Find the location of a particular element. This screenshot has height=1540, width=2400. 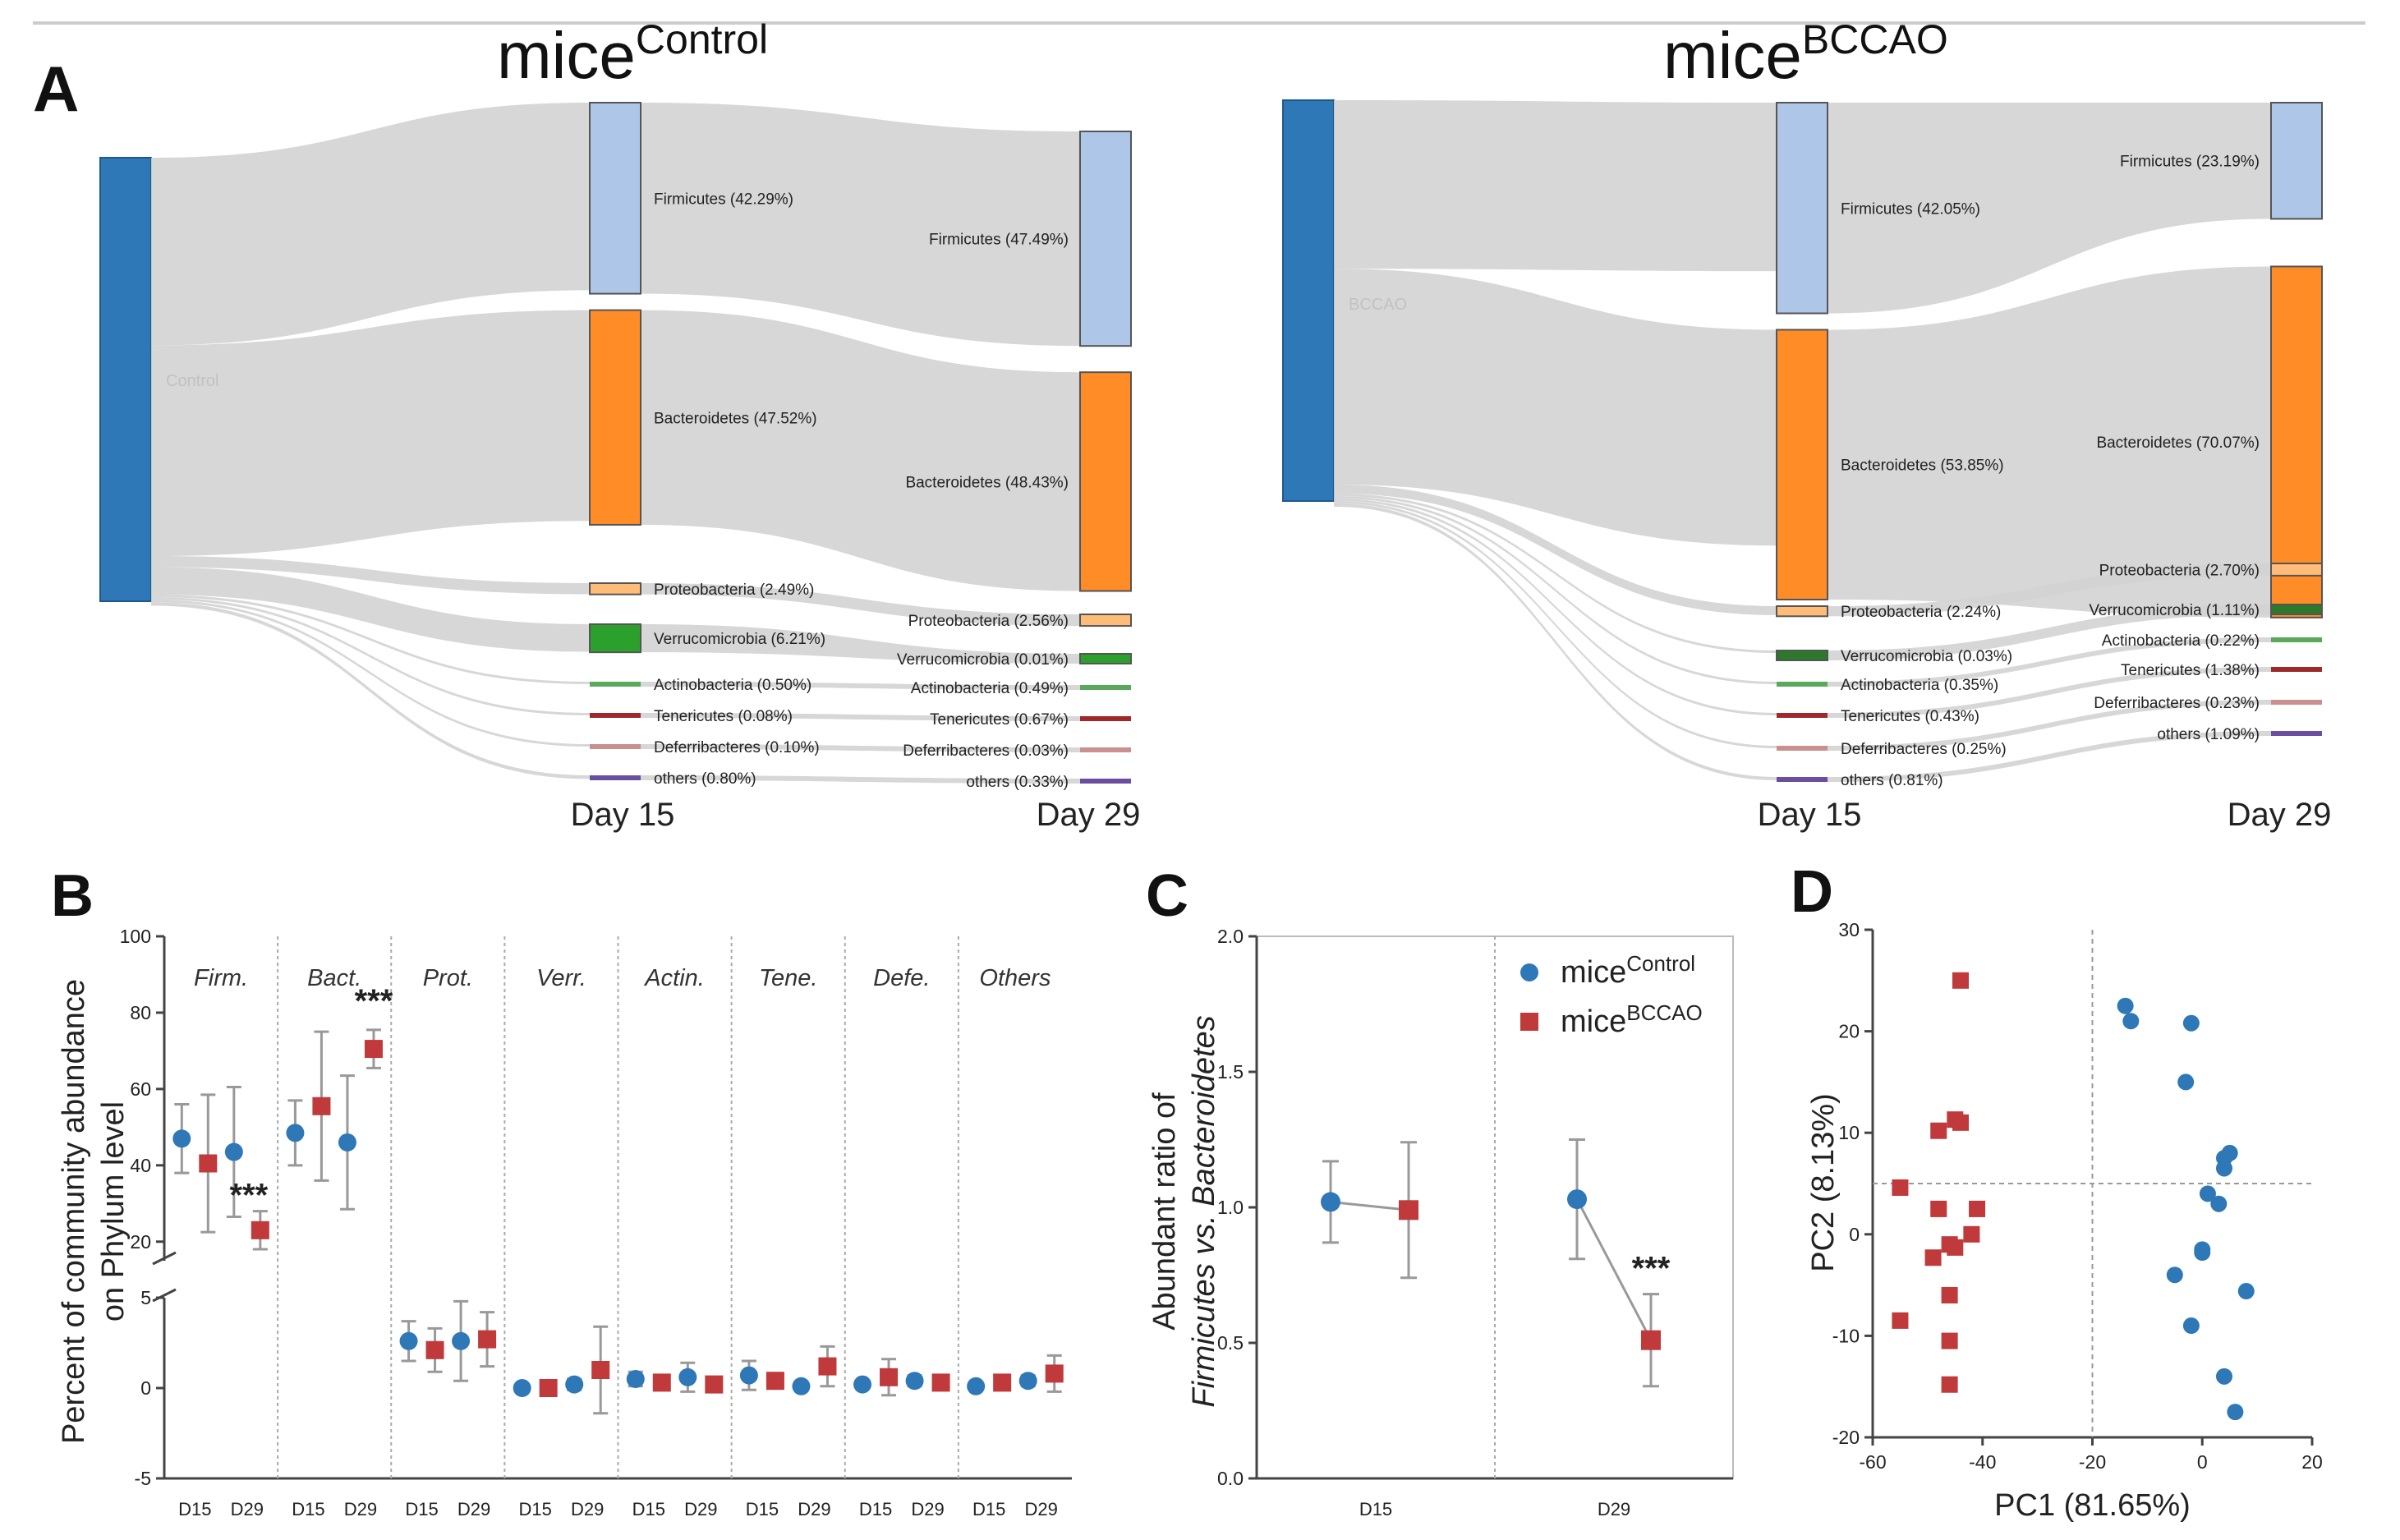

sankey-node-verrucomicrobia-day15 is located at coordinates (615, 638).